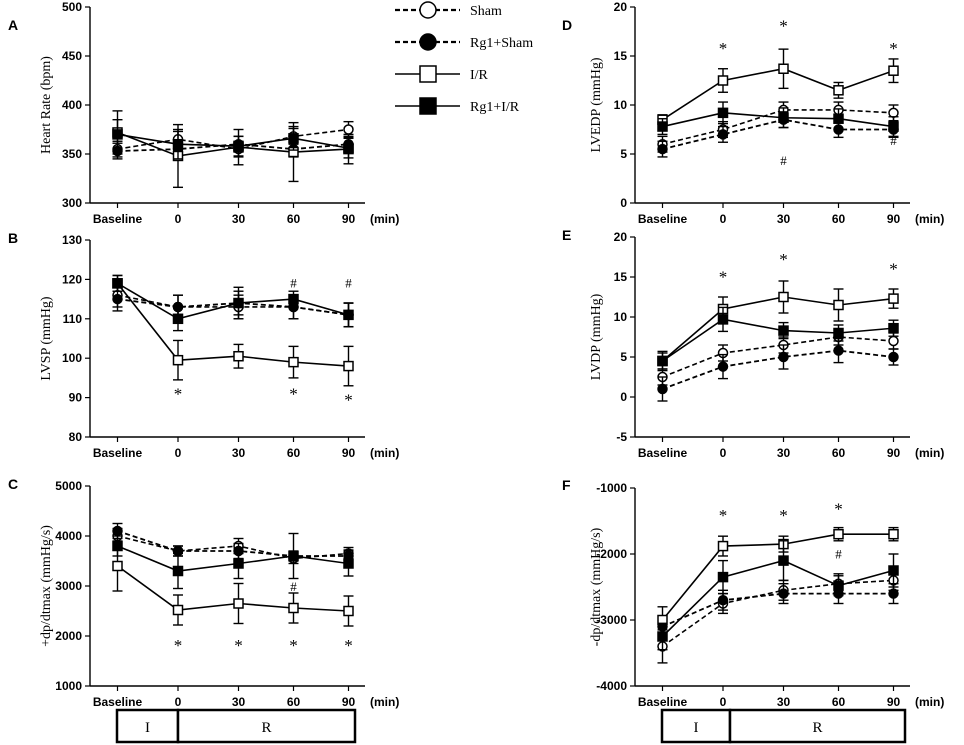 The height and width of the screenshot is (745, 964). What do you see at coordinates (448, 10) in the screenshot?
I see `legend-item-sham: Sham` at bounding box center [448, 10].